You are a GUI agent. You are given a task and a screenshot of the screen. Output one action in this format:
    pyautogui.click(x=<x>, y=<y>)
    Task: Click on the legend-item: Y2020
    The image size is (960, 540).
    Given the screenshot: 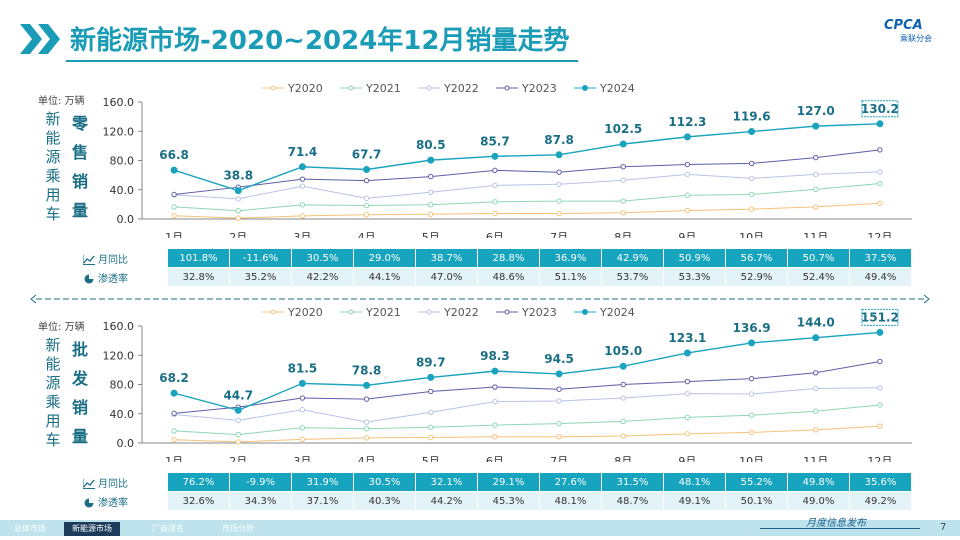 What is the action you would take?
    pyautogui.click(x=292, y=312)
    